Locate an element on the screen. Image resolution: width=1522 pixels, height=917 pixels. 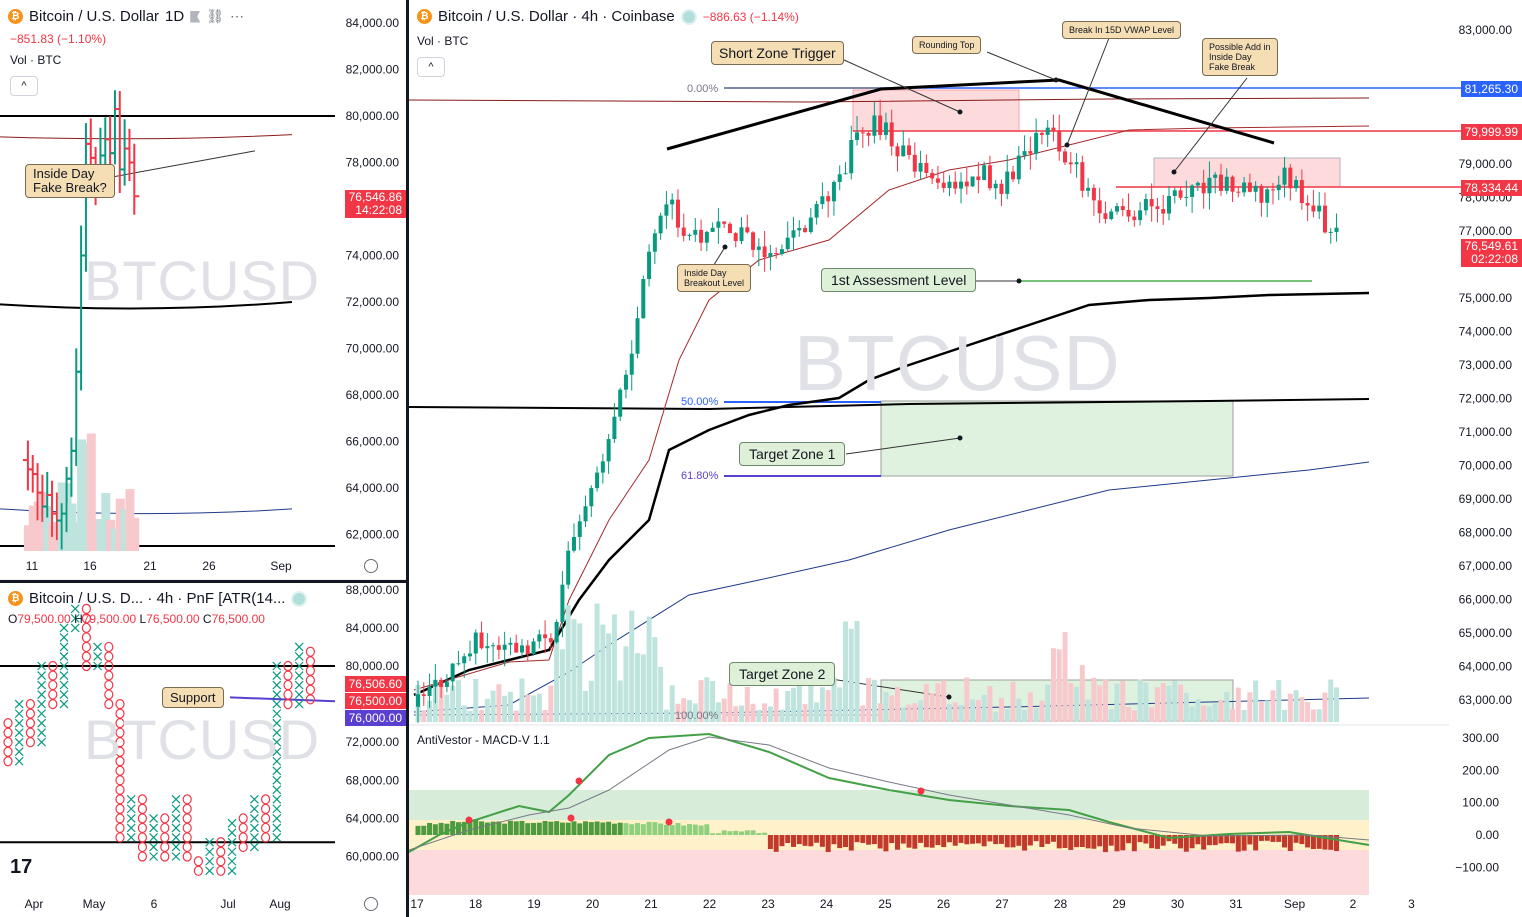
y-tick-label: 72,000.00 is located at coordinates (373, 742).